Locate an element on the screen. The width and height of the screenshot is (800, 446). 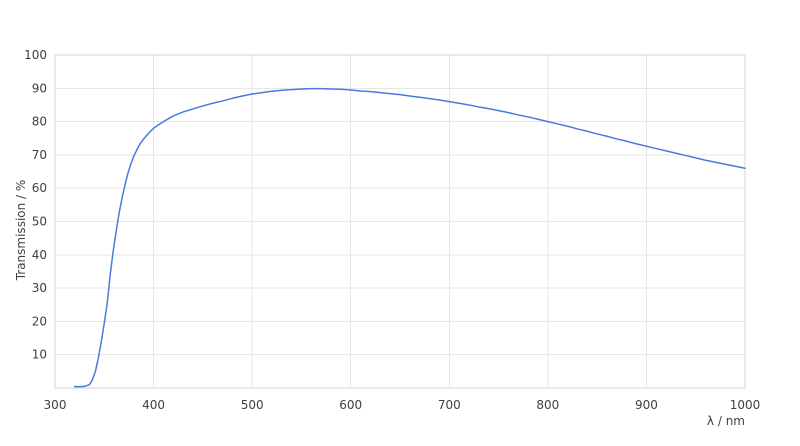
x-tick-label: 500 is located at coordinates (252, 405).